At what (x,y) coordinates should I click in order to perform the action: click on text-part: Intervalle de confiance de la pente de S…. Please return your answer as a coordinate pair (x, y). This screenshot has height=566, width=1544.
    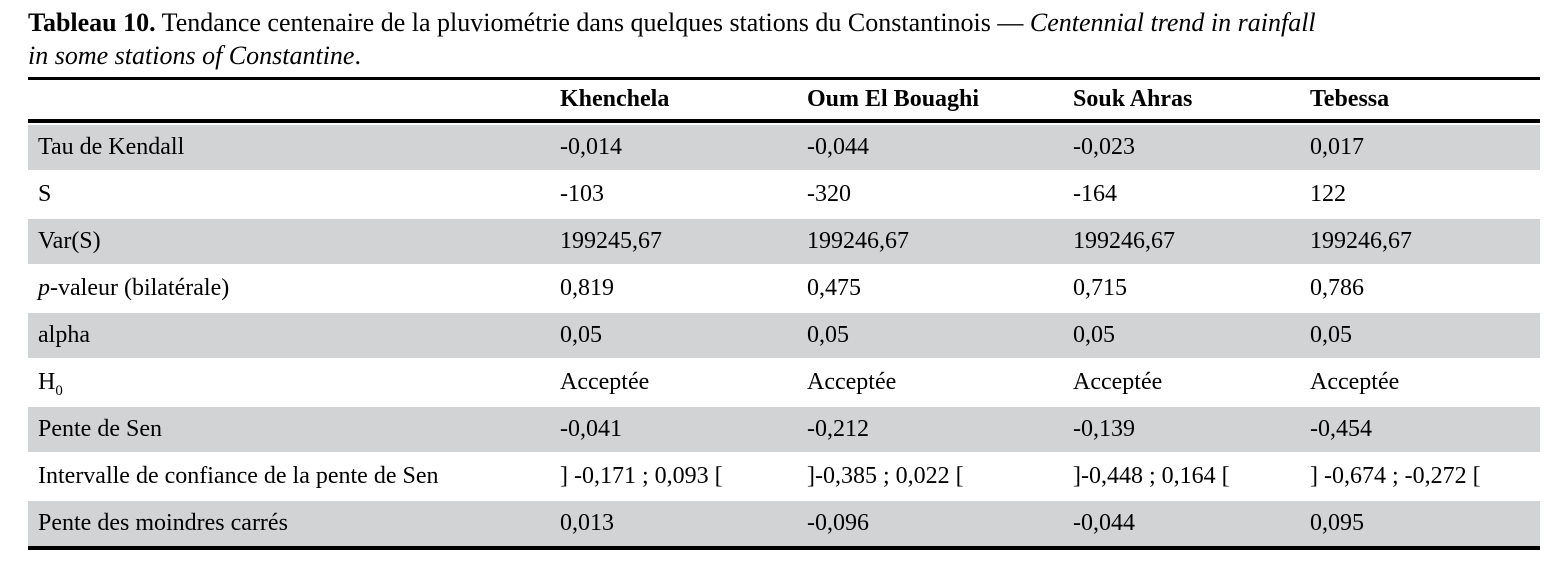
    Looking at the image, I should click on (238, 476).